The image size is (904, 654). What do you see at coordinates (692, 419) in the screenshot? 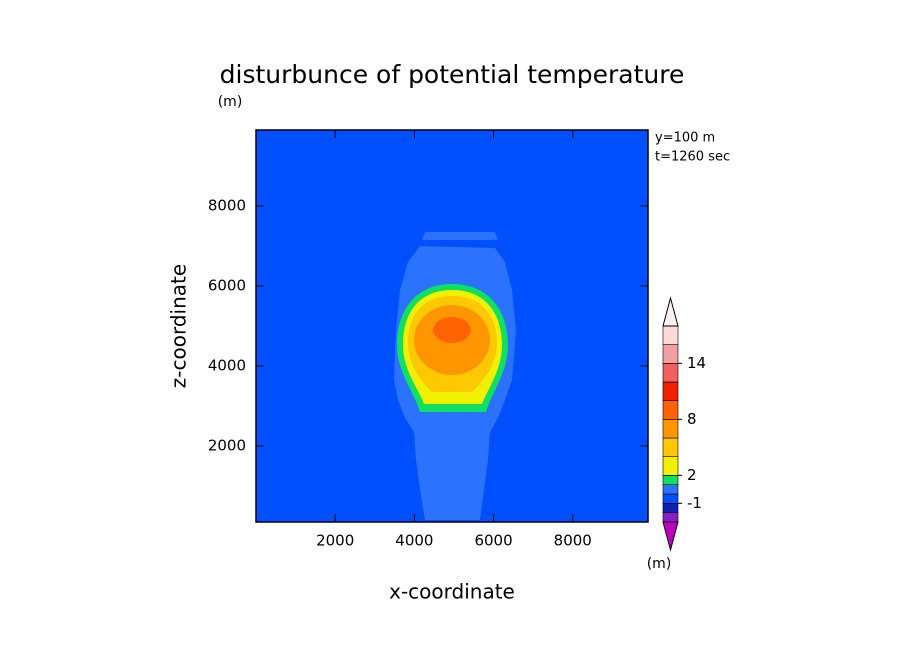
I see `colorbar-tick-label: 8` at bounding box center [692, 419].